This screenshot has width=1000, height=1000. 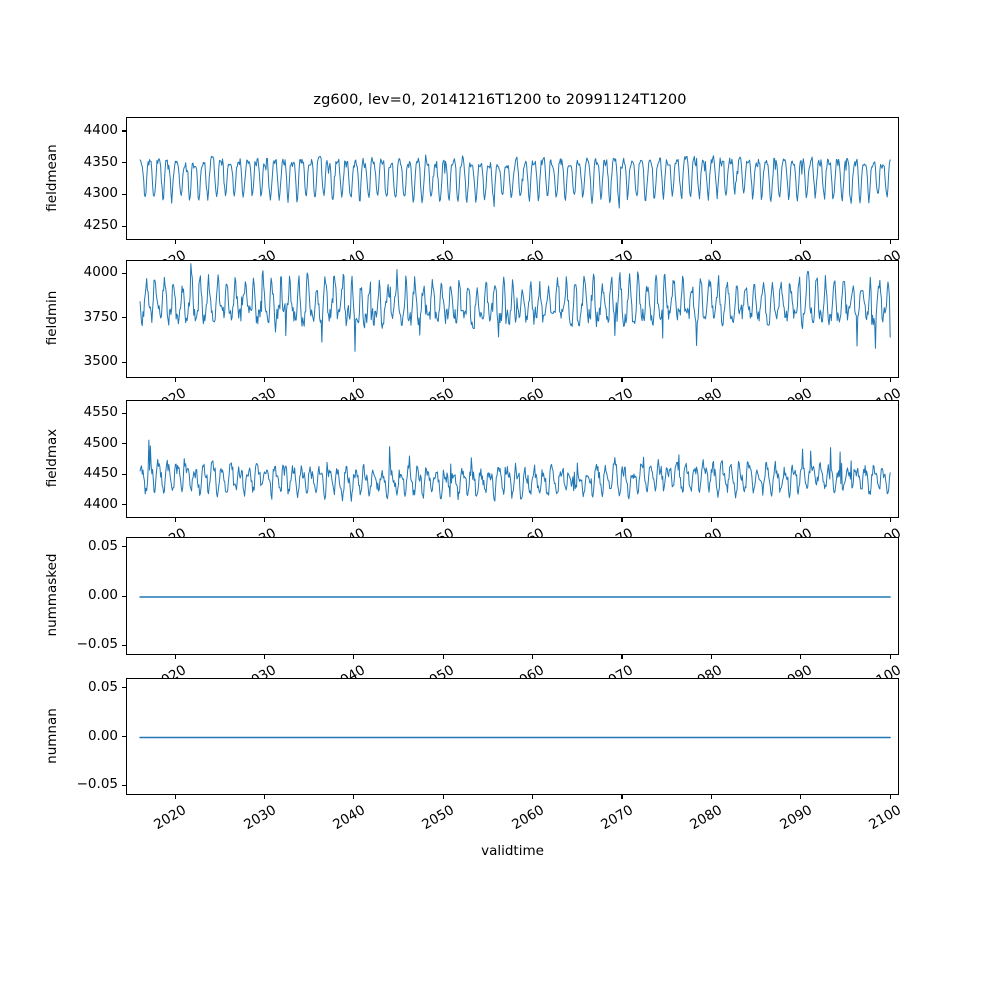 What do you see at coordinates (617, 818) in the screenshot?
I see `x-tick-label: 2070` at bounding box center [617, 818].